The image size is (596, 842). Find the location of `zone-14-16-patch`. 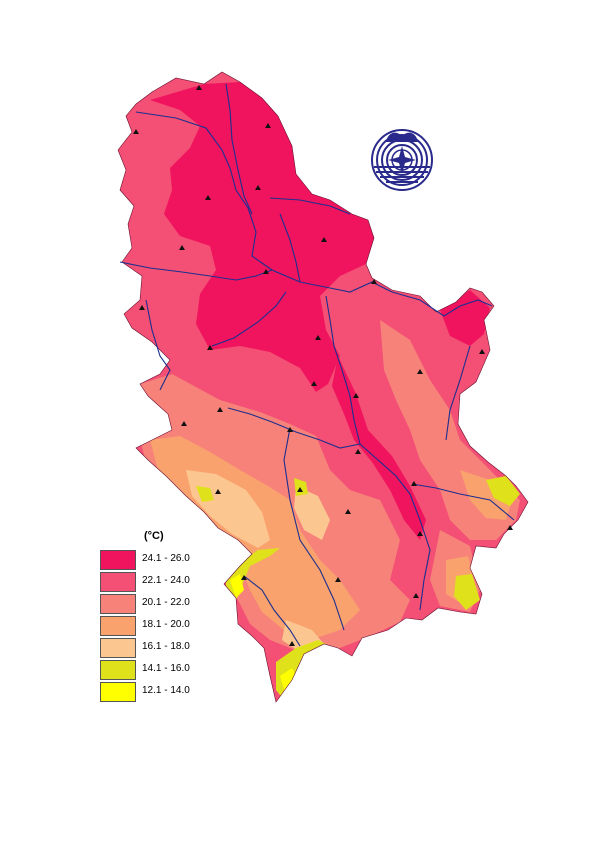

zone-14-16-patch is located at coordinates (205, 494).